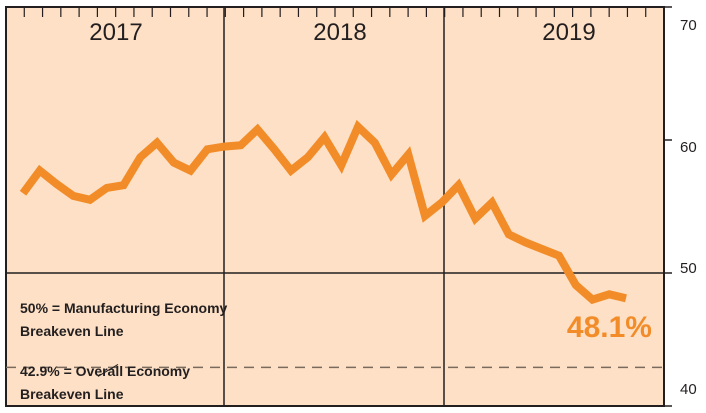  What do you see at coordinates (115, 32) in the screenshot?
I see `year-label-2017: 2017` at bounding box center [115, 32].